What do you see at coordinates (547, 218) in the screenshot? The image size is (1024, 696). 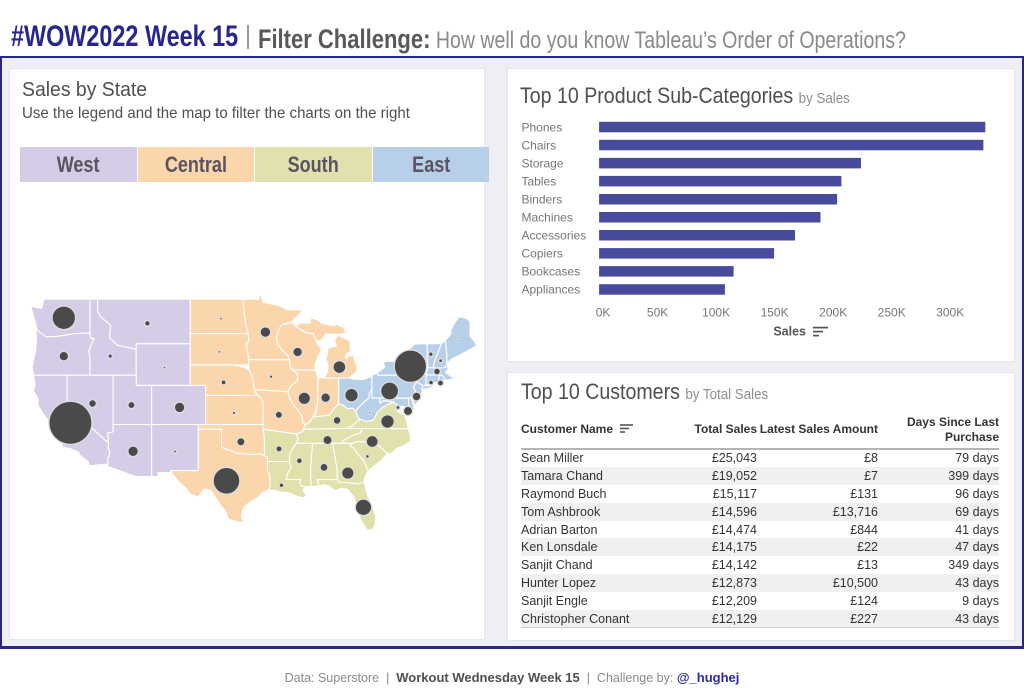 I see `svg-text: Machines` at bounding box center [547, 218].